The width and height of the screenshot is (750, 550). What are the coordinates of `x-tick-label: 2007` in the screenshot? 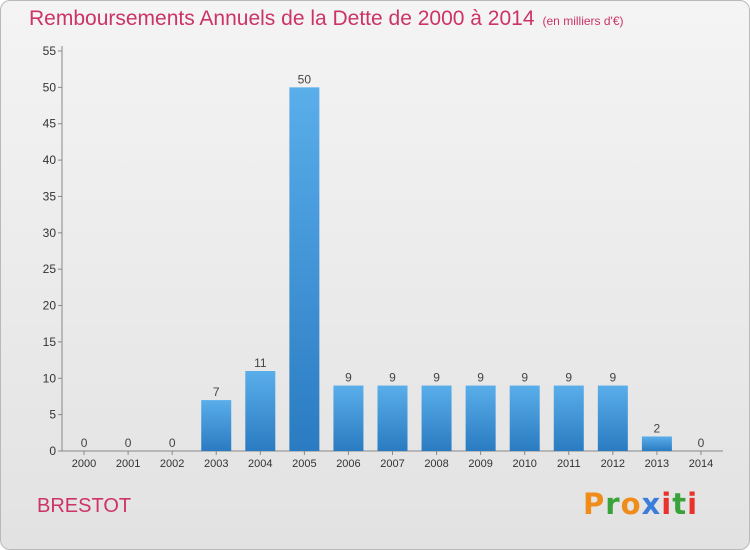 It's located at (392, 464).